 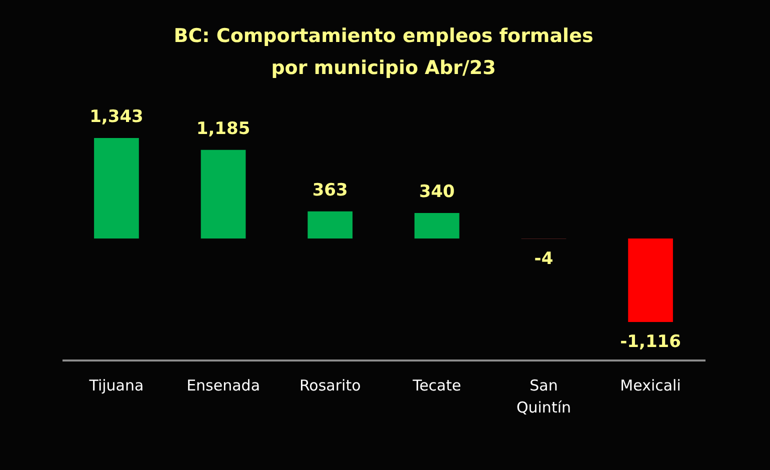 I want to click on x-tick-label: Ensenada, so click(x=223, y=385).